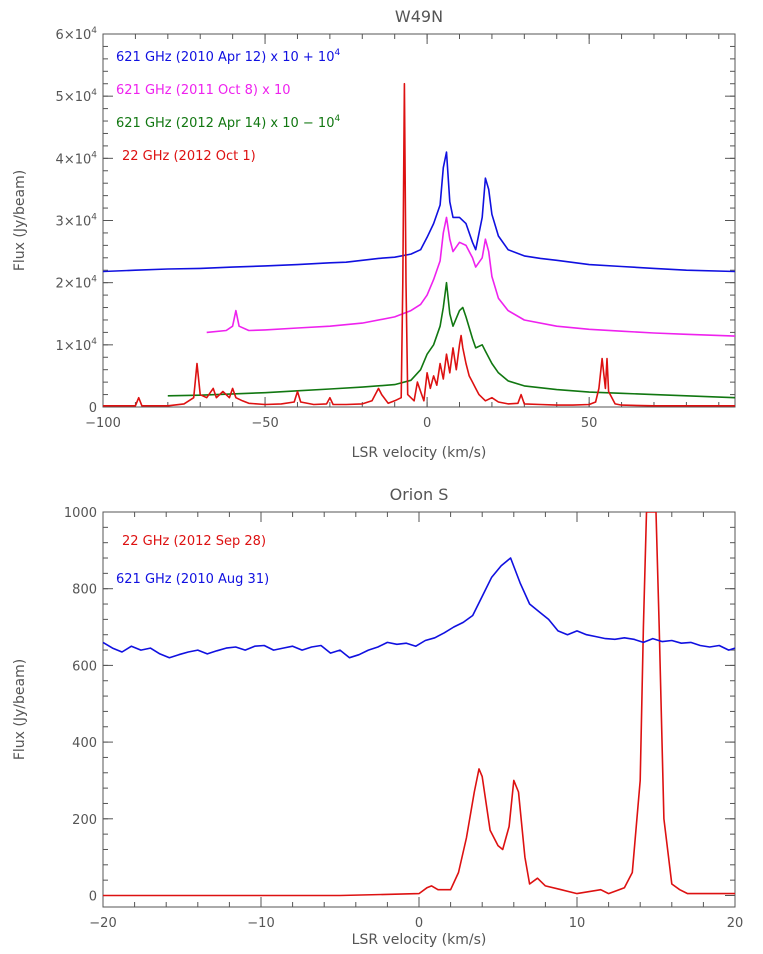 The width and height of the screenshot is (763, 954). What do you see at coordinates (80, 513) in the screenshot?
I see `y-tick-label: 1000` at bounding box center [80, 513].